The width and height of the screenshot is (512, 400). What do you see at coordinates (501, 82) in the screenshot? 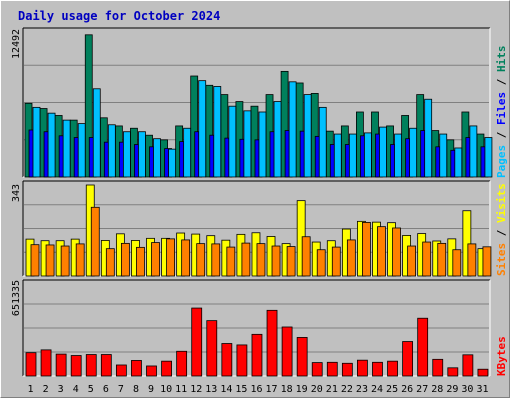
I see `legend-sep-2: /` at bounding box center [501, 82].